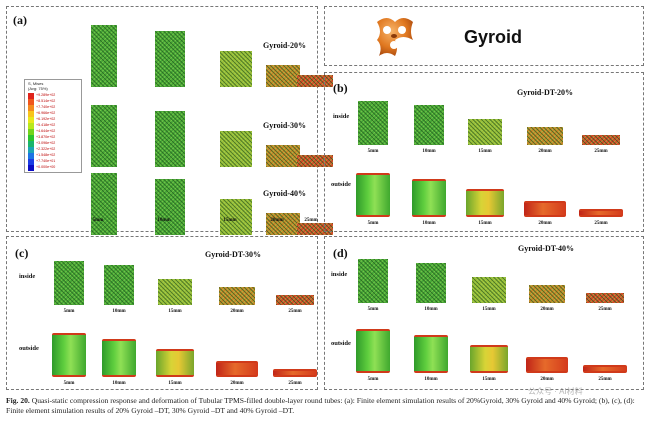 The image size is (650, 428). What do you see at coordinates (555, 391) in the screenshot?
I see `watermark-text: 公众号 · AI材料` at bounding box center [555, 391].